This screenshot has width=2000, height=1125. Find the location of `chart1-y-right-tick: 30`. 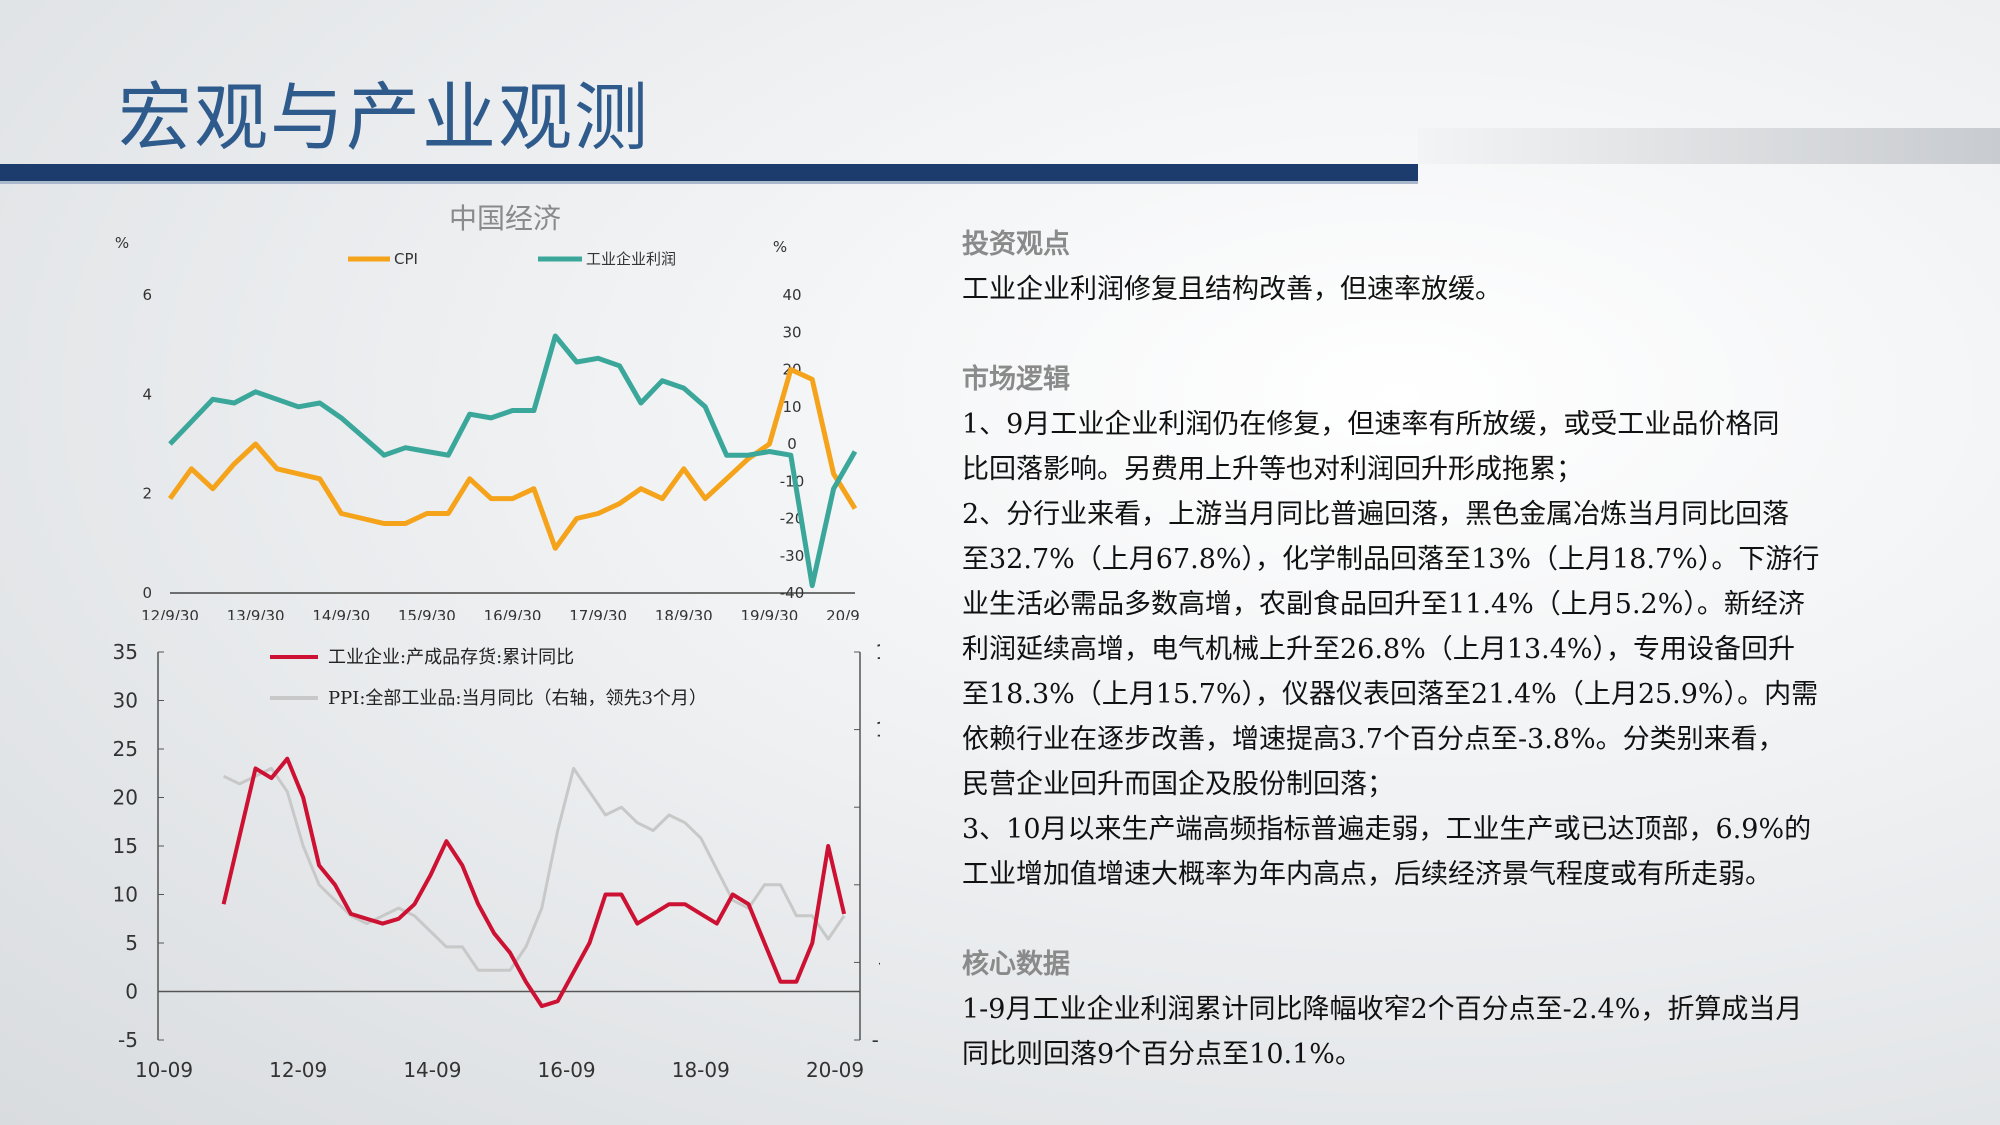

chart1-y-right-tick: 30 is located at coordinates (791, 332).